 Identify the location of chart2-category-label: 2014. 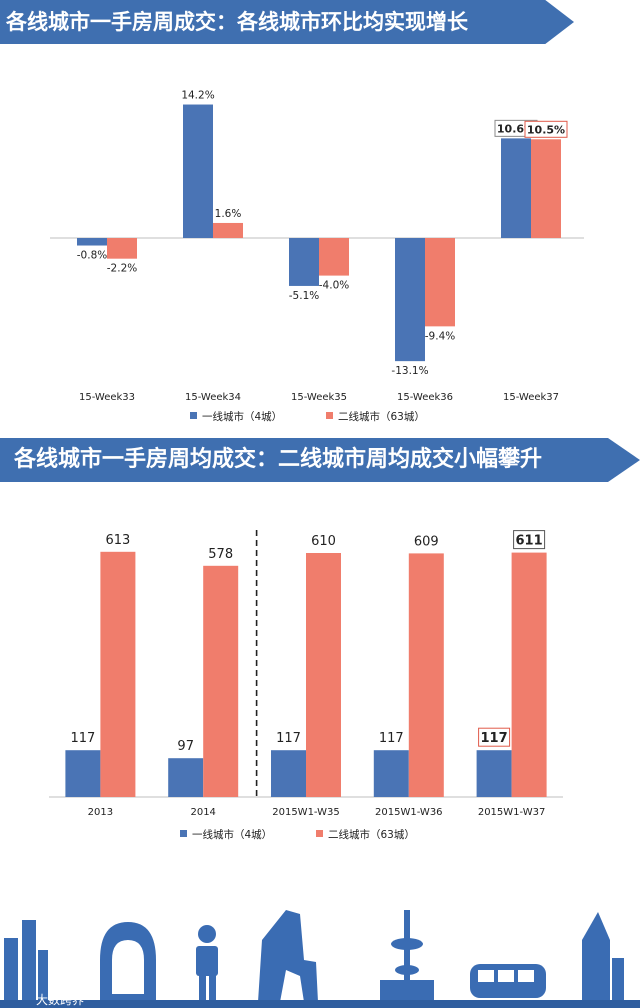
(202, 812).